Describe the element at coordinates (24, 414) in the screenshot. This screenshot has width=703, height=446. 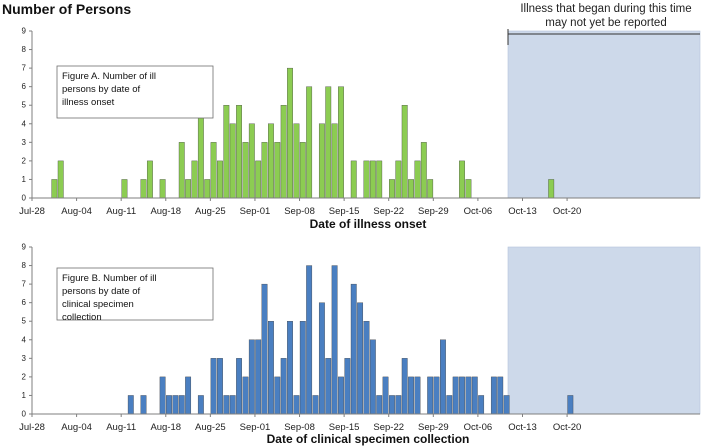
I see `panel-b-y-tick-label: 0` at that location.